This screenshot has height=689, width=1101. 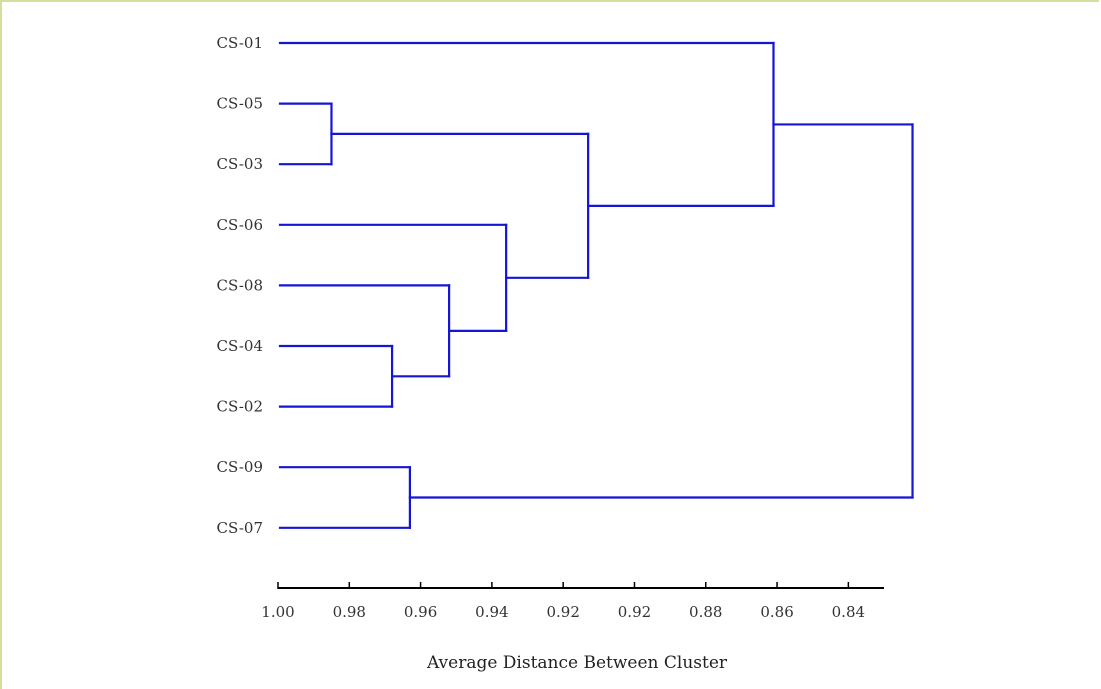 What do you see at coordinates (420, 612) in the screenshot?
I see `x-tick-label: 0.96` at bounding box center [420, 612].